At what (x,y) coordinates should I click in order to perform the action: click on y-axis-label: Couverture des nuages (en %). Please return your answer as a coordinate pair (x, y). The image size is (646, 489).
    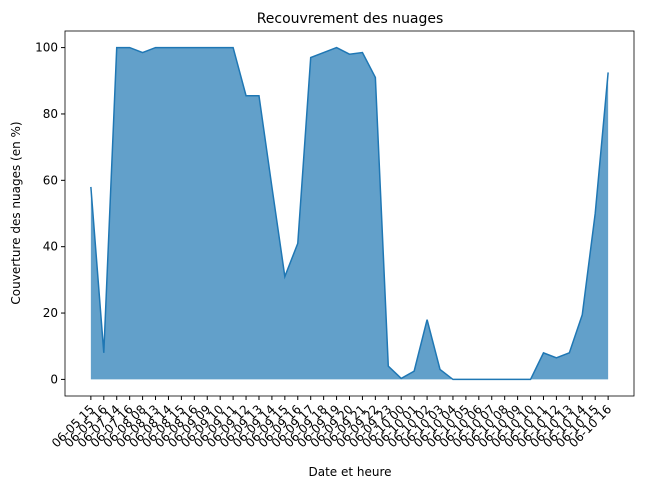
    Looking at the image, I should click on (16, 212).